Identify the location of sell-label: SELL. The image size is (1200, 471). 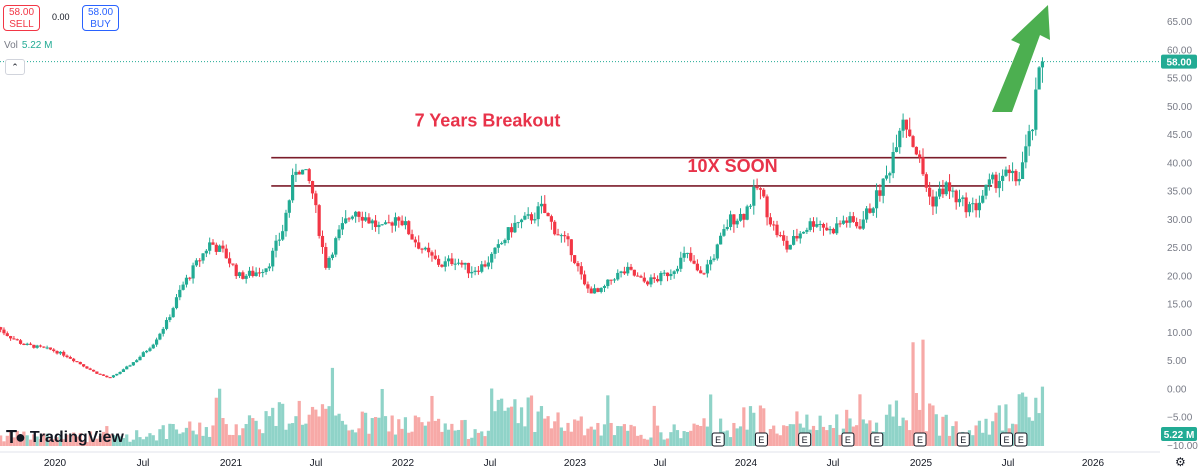
(21, 24).